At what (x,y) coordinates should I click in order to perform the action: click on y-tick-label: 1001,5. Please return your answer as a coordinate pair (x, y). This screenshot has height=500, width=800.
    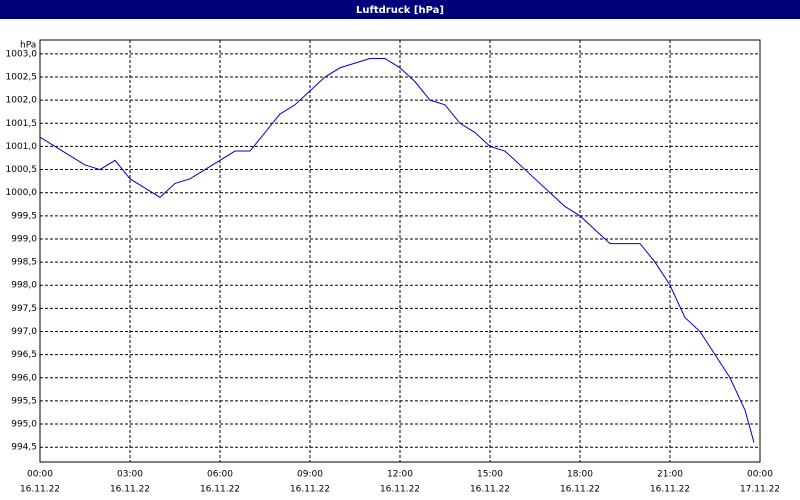
    Looking at the image, I should click on (22, 124).